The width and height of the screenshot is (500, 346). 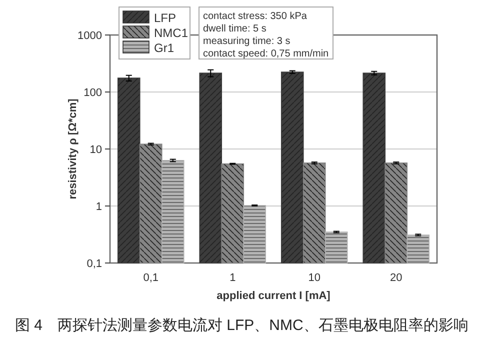 What do you see at coordinates (233, 278) in the screenshot?
I see `x-tick-label: 1` at bounding box center [233, 278].